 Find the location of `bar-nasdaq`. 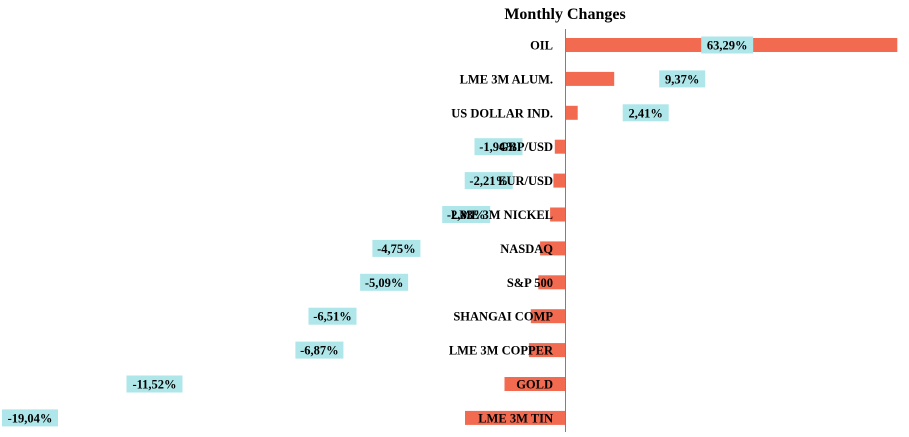

bar-nasdaq is located at coordinates (552, 248).